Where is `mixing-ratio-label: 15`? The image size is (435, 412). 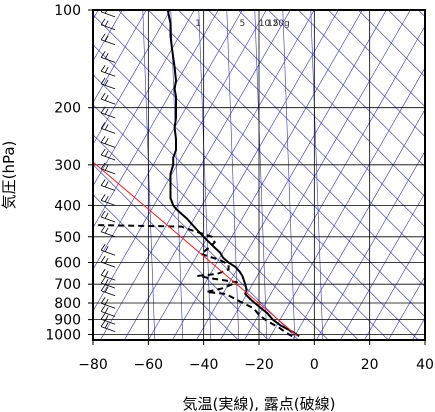 mixing-ratio-label: 15 is located at coordinates (272, 24).